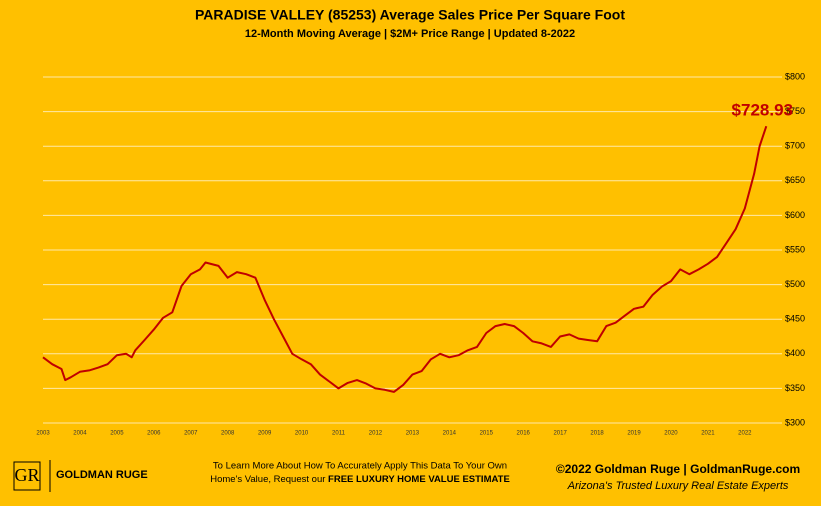  What do you see at coordinates (339, 434) in the screenshot?
I see `x-tick-label: 2011` at bounding box center [339, 434].